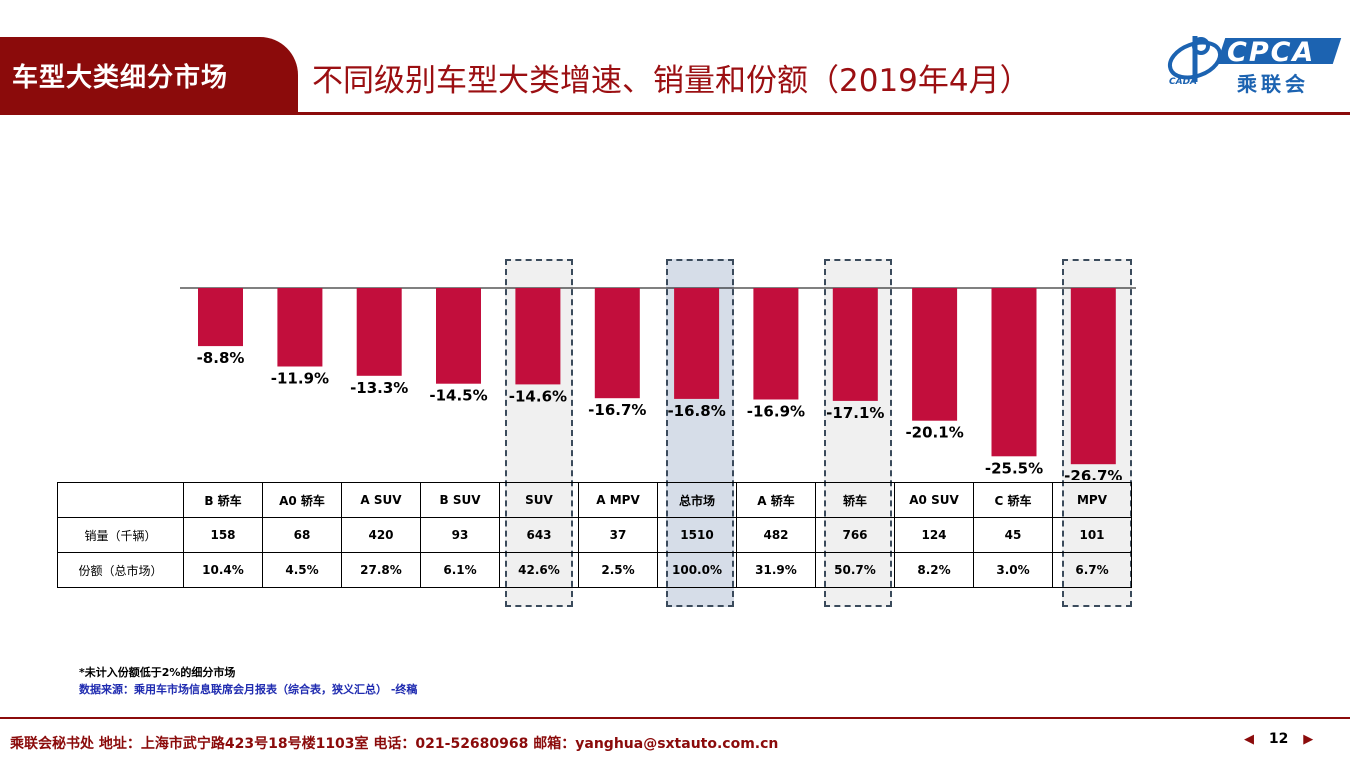 The image size is (1350, 759). What do you see at coordinates (381, 500) in the screenshot?
I see `column-header: A SUV` at bounding box center [381, 500].